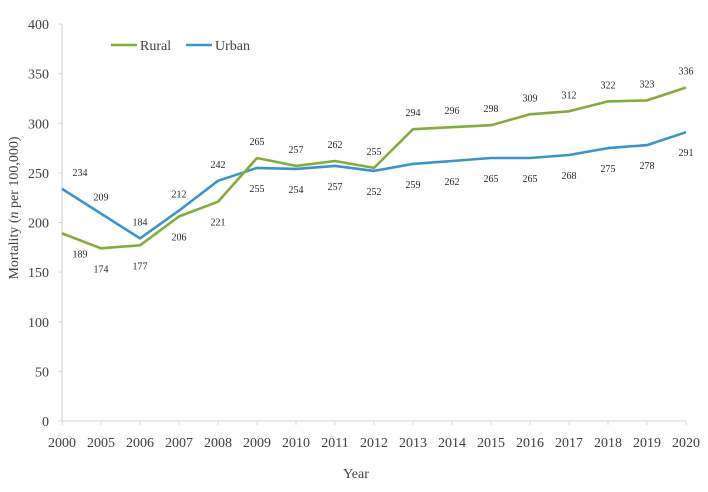 This screenshot has height=492, width=708. What do you see at coordinates (218, 443) in the screenshot?
I see `x-tick-label: 2008` at bounding box center [218, 443].